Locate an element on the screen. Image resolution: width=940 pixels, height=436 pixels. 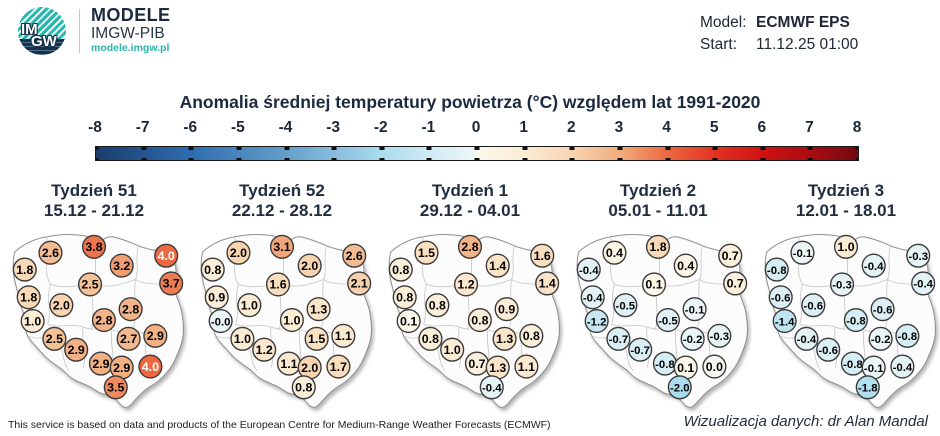
city-value-marker: 2.8 is located at coordinates (470, 246).